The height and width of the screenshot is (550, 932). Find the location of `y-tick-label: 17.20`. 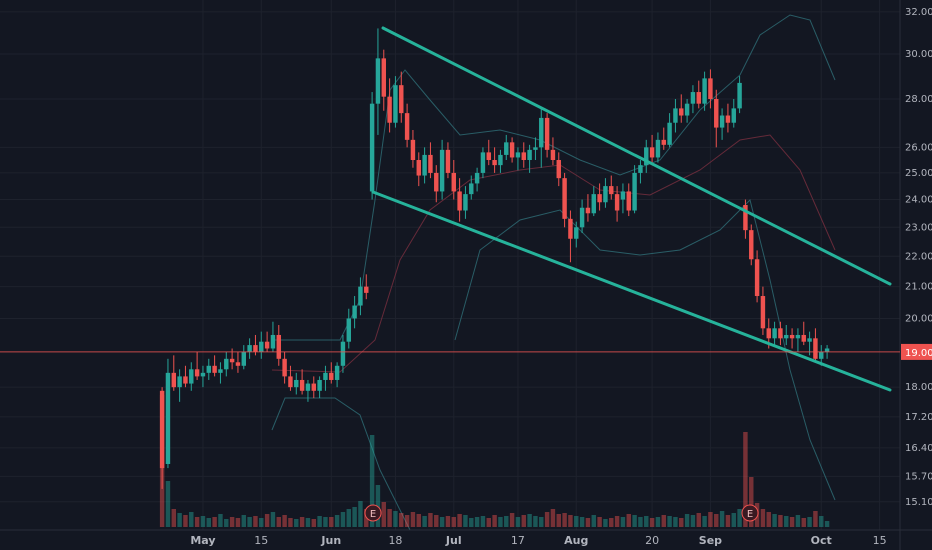

y-tick-label: 17.20 is located at coordinates (918, 417).